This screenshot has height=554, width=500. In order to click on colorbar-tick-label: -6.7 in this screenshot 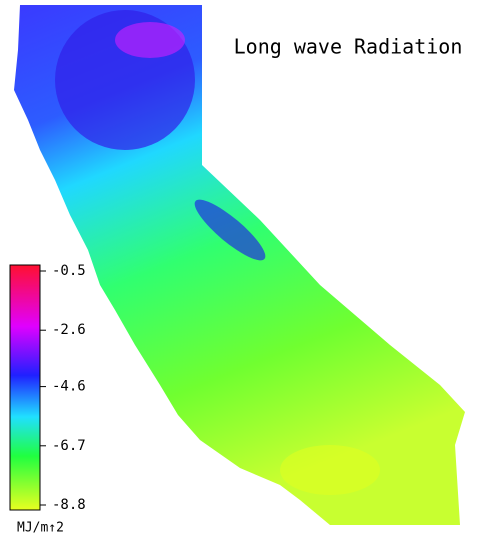, I will do `click(69, 446)`.